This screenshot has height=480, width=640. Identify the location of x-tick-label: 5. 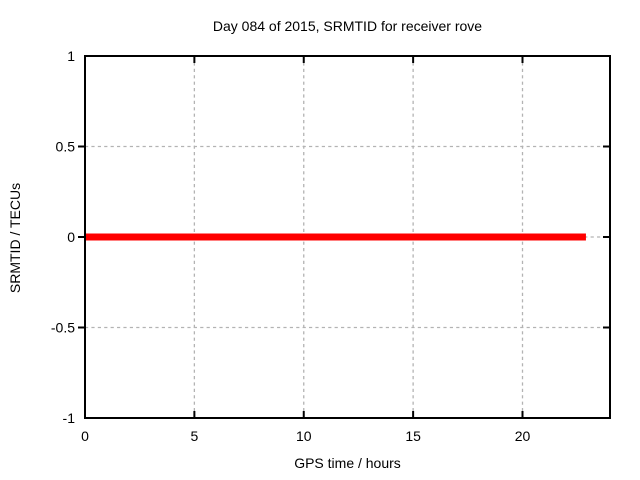
(194, 436).